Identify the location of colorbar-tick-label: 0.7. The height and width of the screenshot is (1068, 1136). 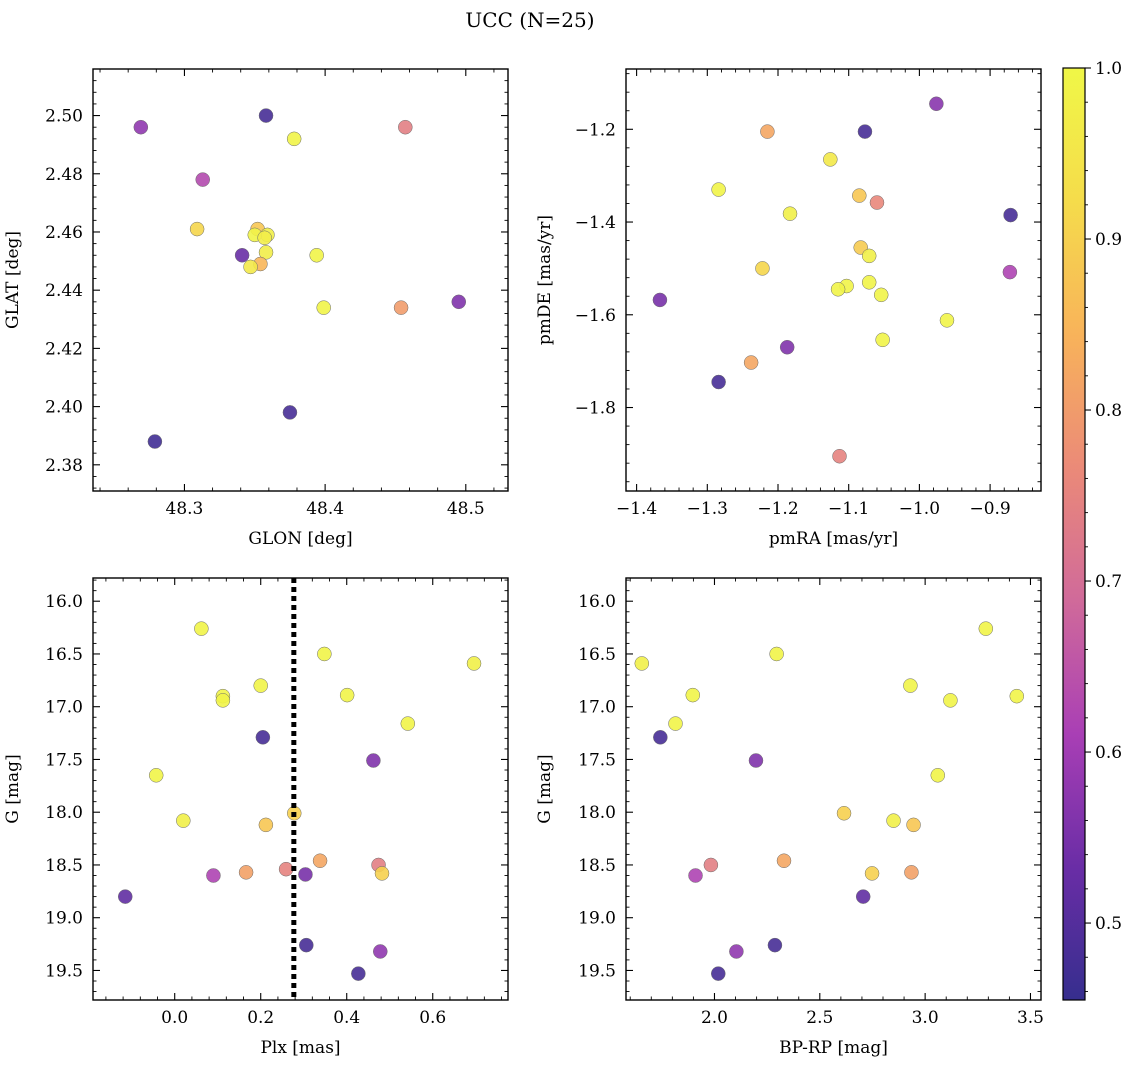
(1108, 582).